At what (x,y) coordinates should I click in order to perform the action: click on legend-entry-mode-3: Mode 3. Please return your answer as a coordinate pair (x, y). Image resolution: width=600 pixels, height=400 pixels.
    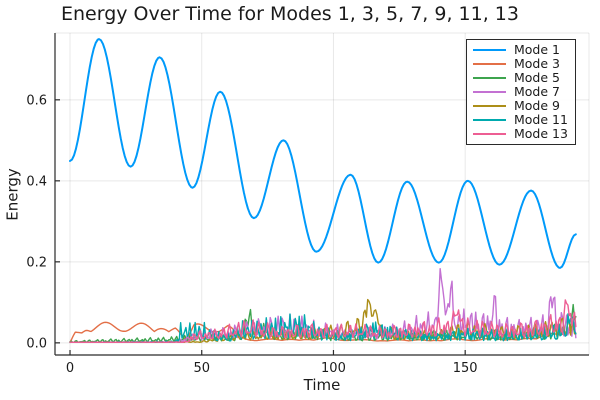
    Looking at the image, I should click on (523, 63).